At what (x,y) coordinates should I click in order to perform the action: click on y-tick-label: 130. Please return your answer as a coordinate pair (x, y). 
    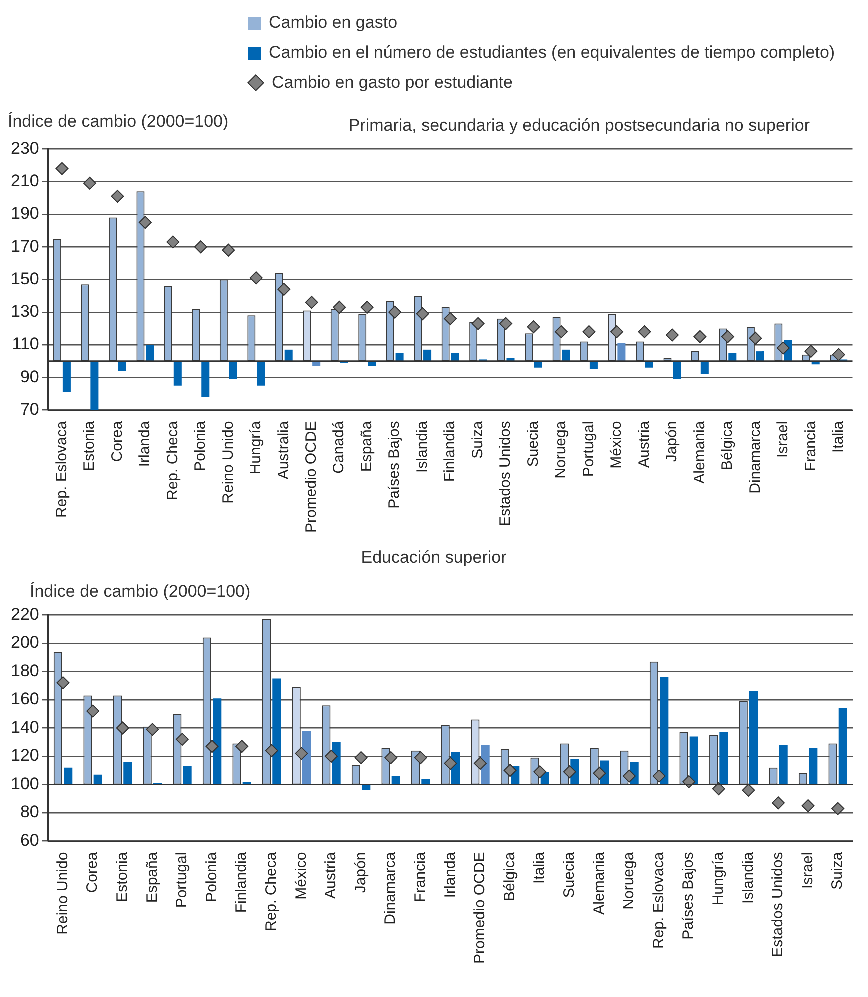
    Looking at the image, I should click on (25, 312).